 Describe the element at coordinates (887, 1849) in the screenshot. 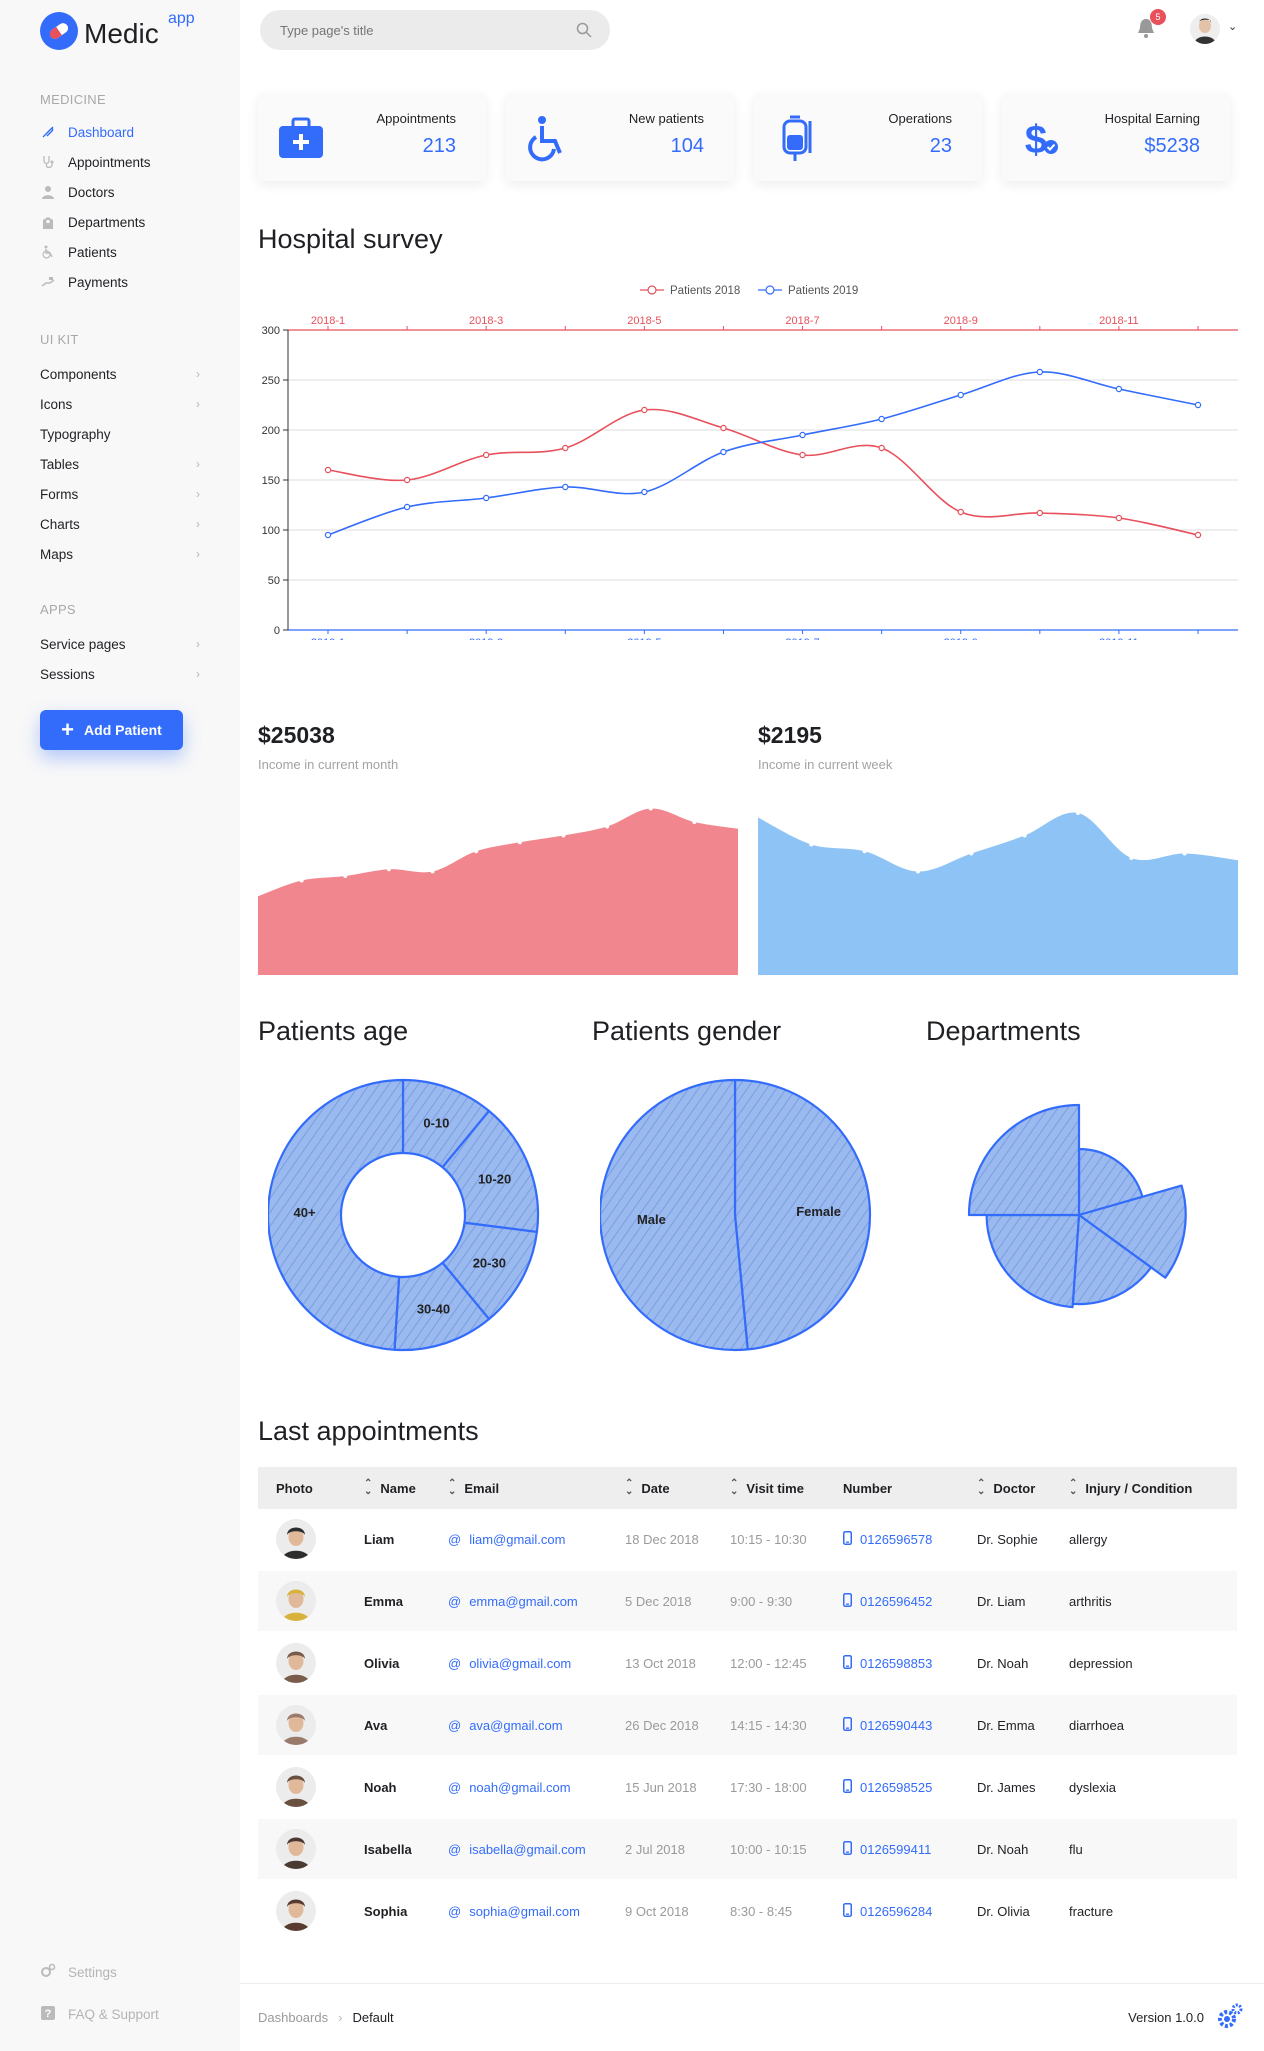

I see `phone-number: 0126599411` at that location.